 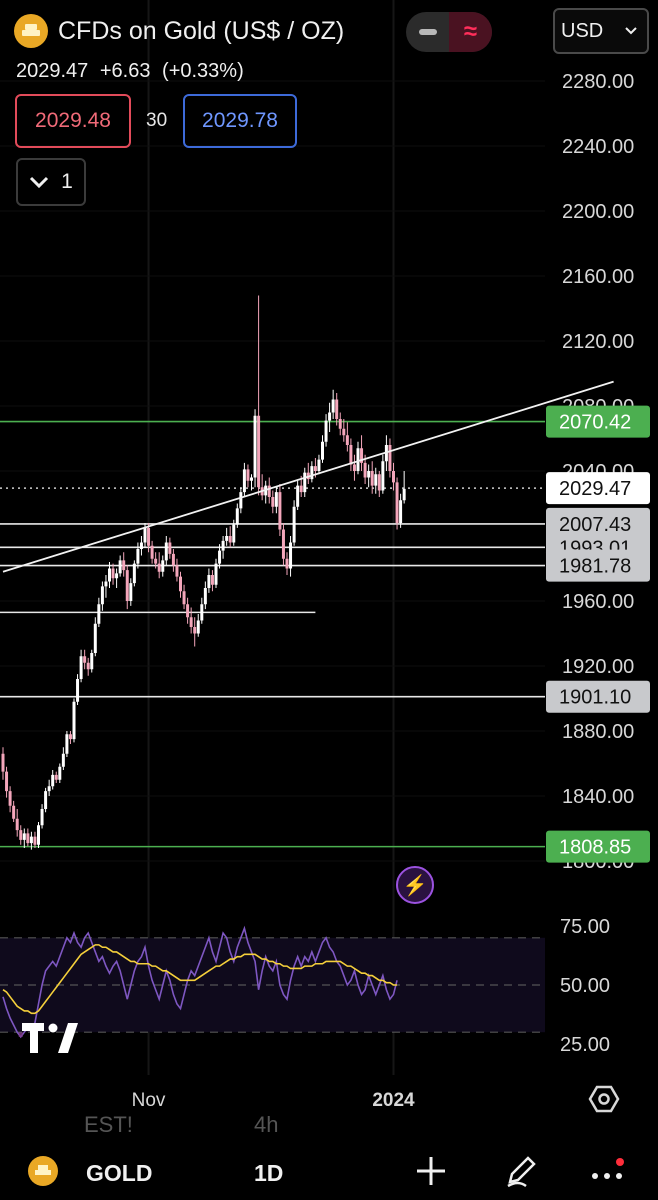 What do you see at coordinates (125, 71) in the screenshot?
I see `price-change: +6.63` at bounding box center [125, 71].